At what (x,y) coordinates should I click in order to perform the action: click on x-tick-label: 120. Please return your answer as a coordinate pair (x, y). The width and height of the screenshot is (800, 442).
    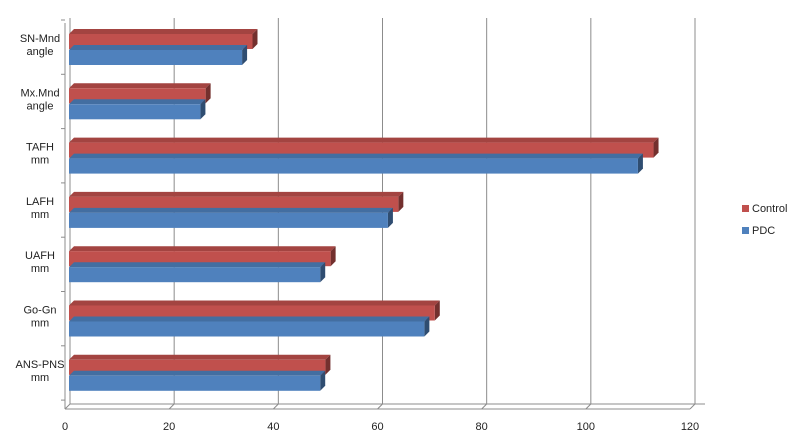
    Looking at the image, I should click on (690, 427).